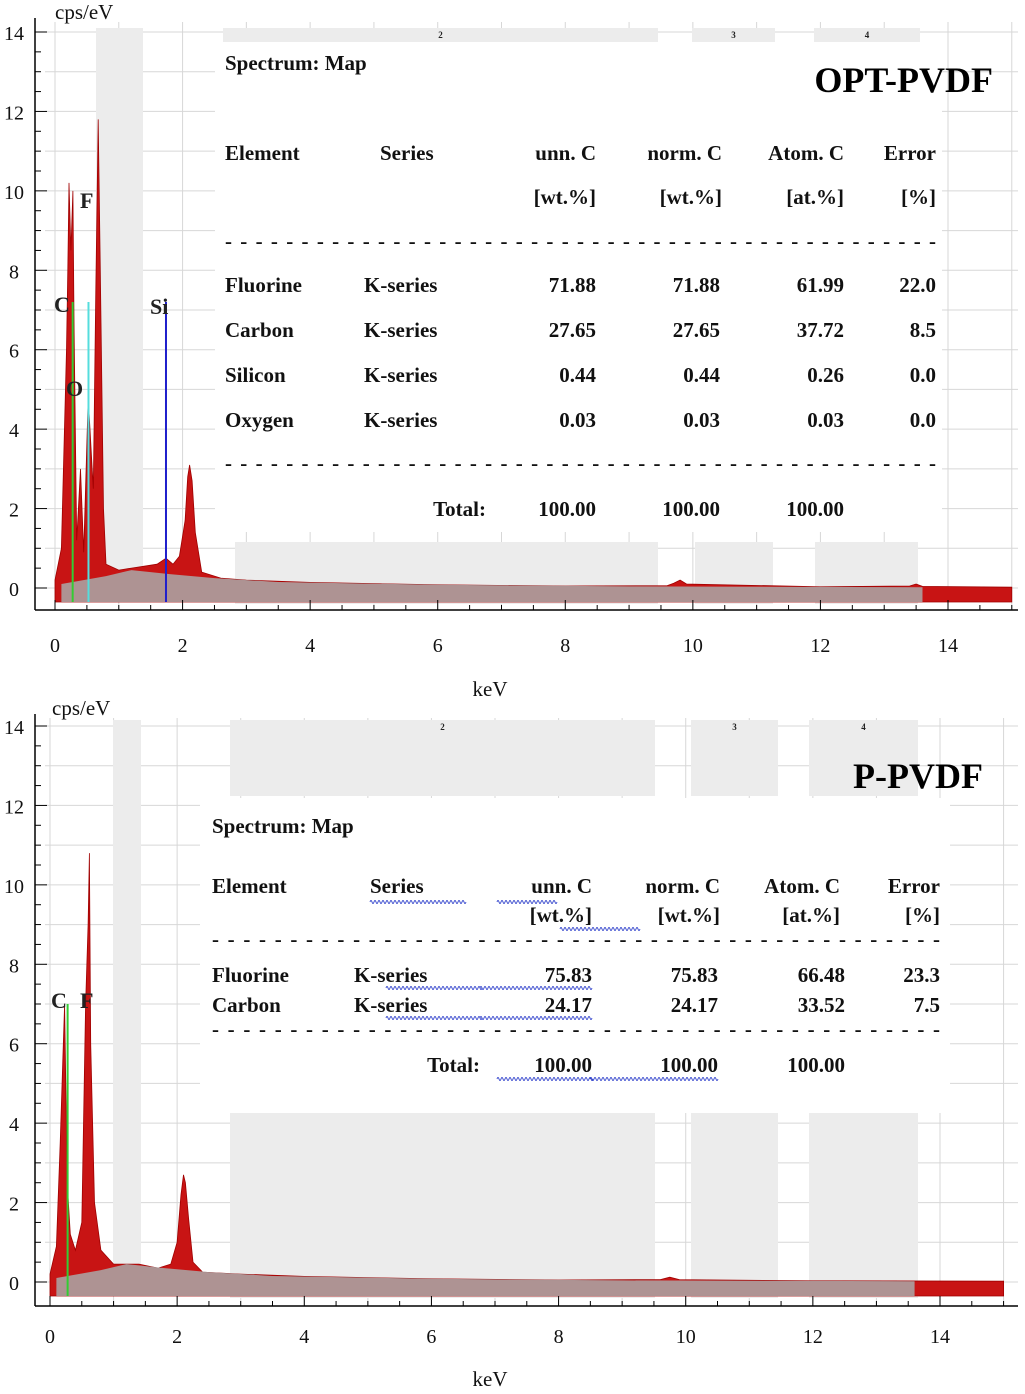  What do you see at coordinates (159, 306) in the screenshot?
I see `element-label: Si` at bounding box center [159, 306].